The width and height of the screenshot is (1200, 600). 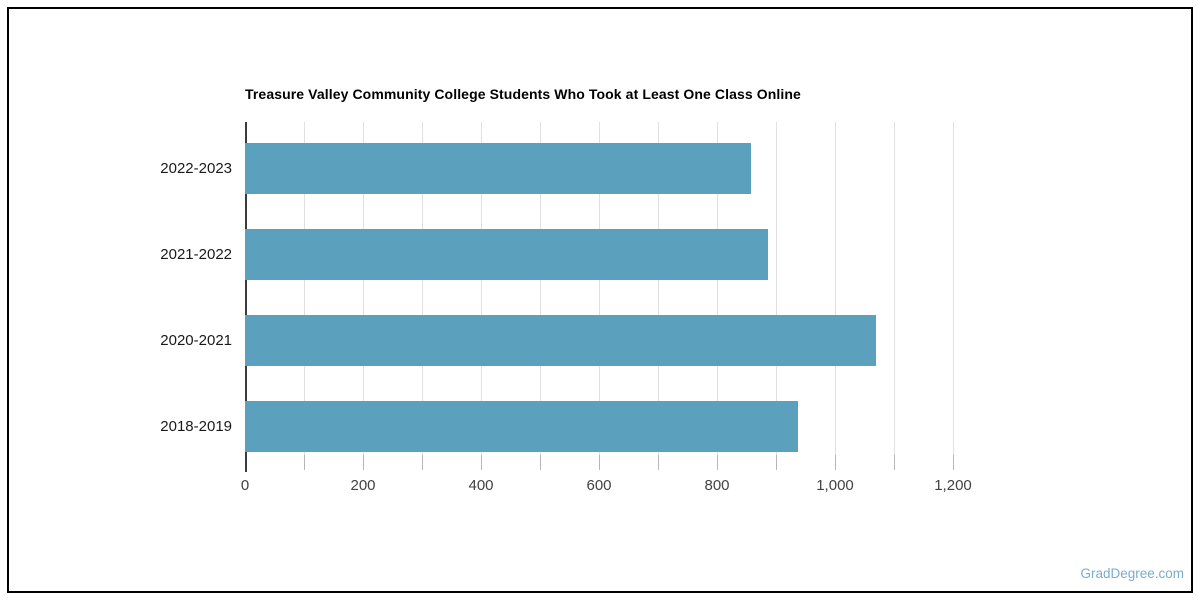 I want to click on bar-2018-2019, so click(x=522, y=426).